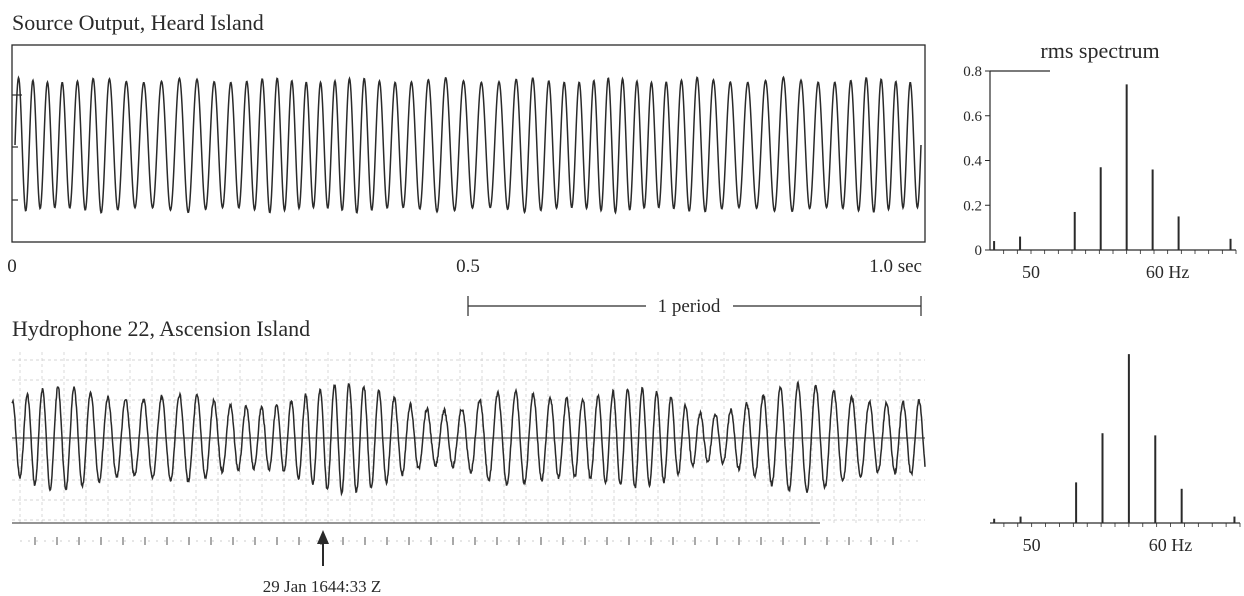  I want to click on bottom-waveform, so click(468, 438).